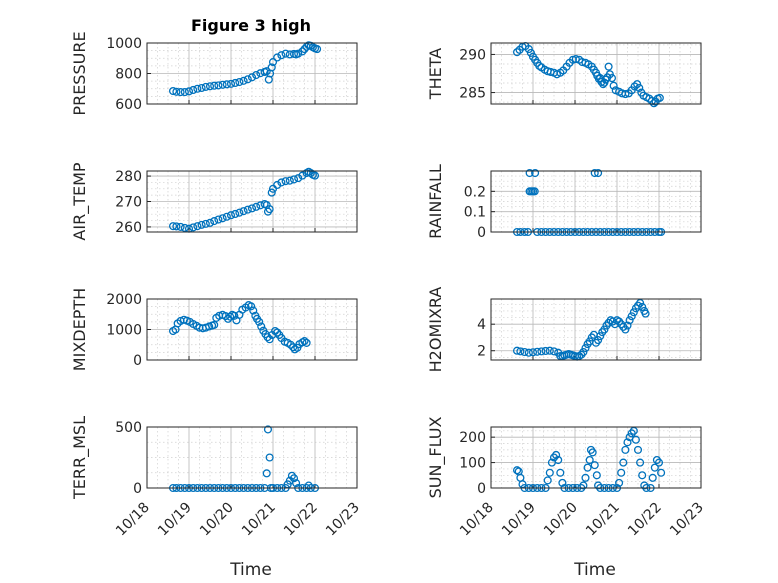  What do you see at coordinates (128, 177) in the screenshot?
I see `y-tick-label: 280` at bounding box center [128, 177].